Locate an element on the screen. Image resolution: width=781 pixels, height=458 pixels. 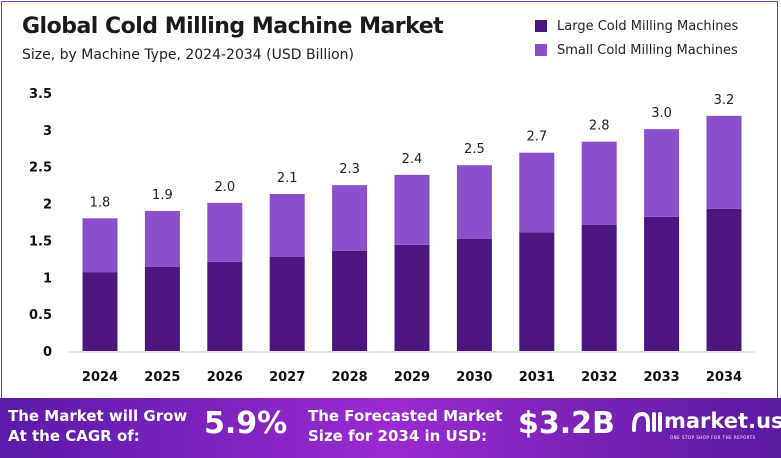
y-tick-label: 0 is located at coordinates (47, 352).